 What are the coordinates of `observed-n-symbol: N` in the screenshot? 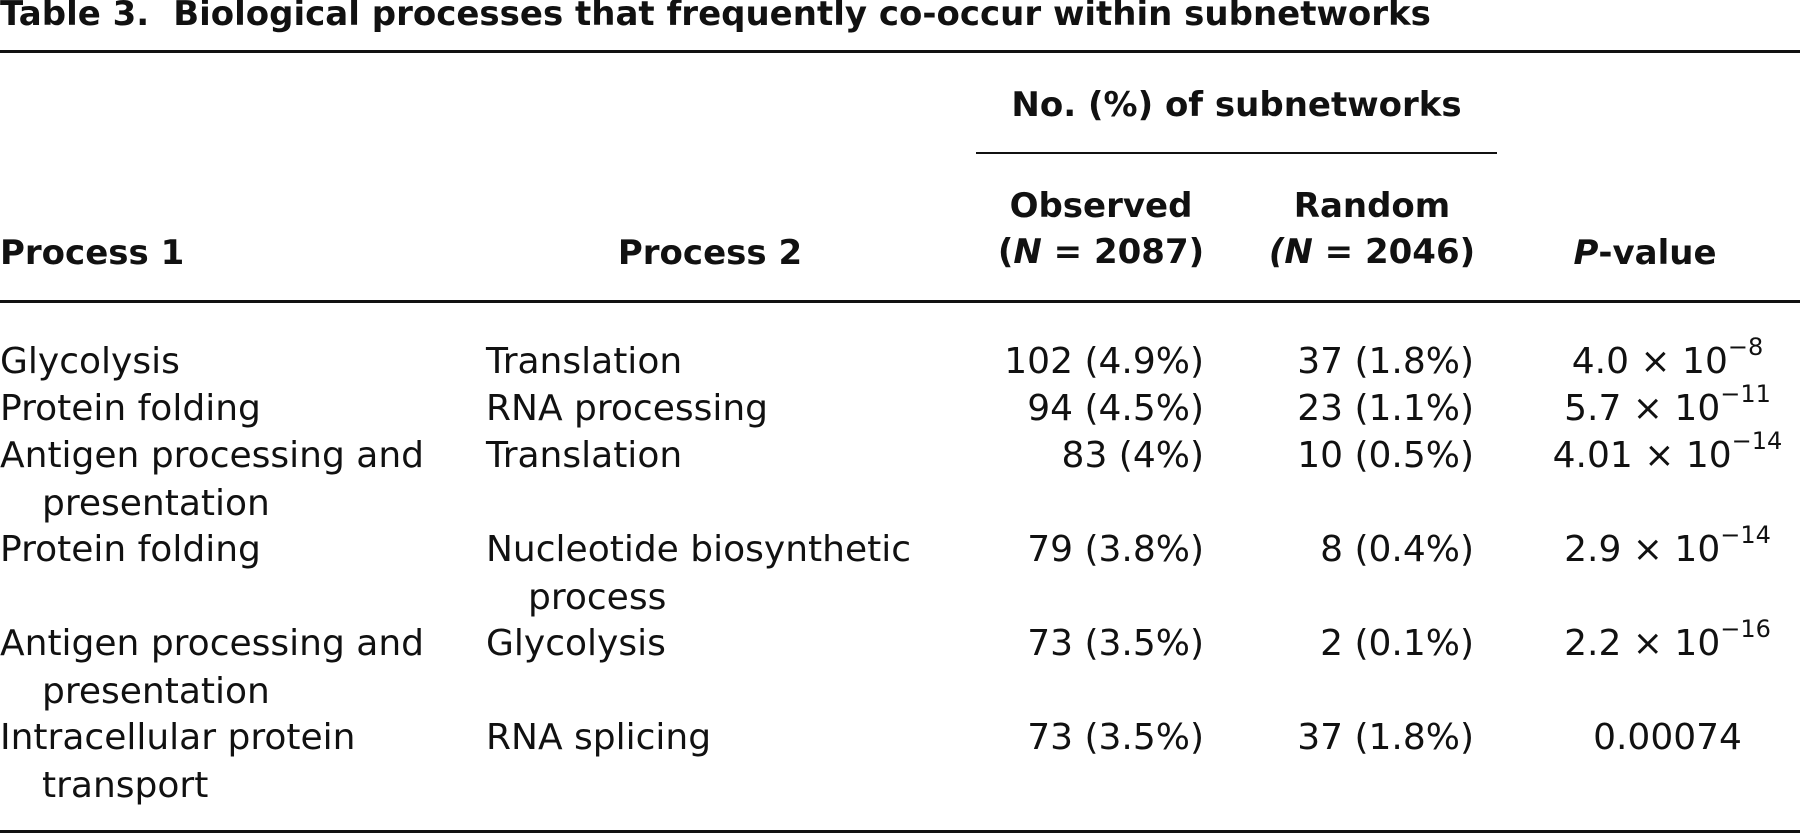 It's located at (1027, 252).